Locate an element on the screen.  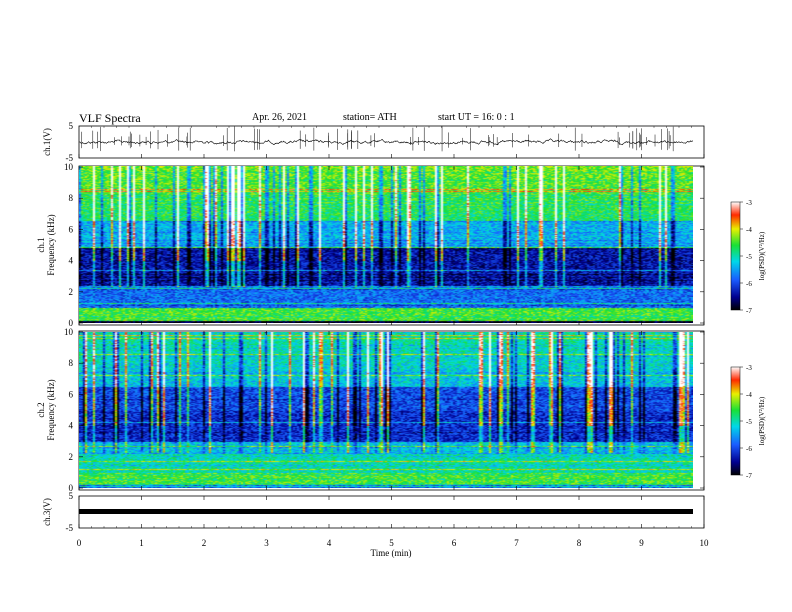
ch3-waveform-trace is located at coordinates (386, 511).